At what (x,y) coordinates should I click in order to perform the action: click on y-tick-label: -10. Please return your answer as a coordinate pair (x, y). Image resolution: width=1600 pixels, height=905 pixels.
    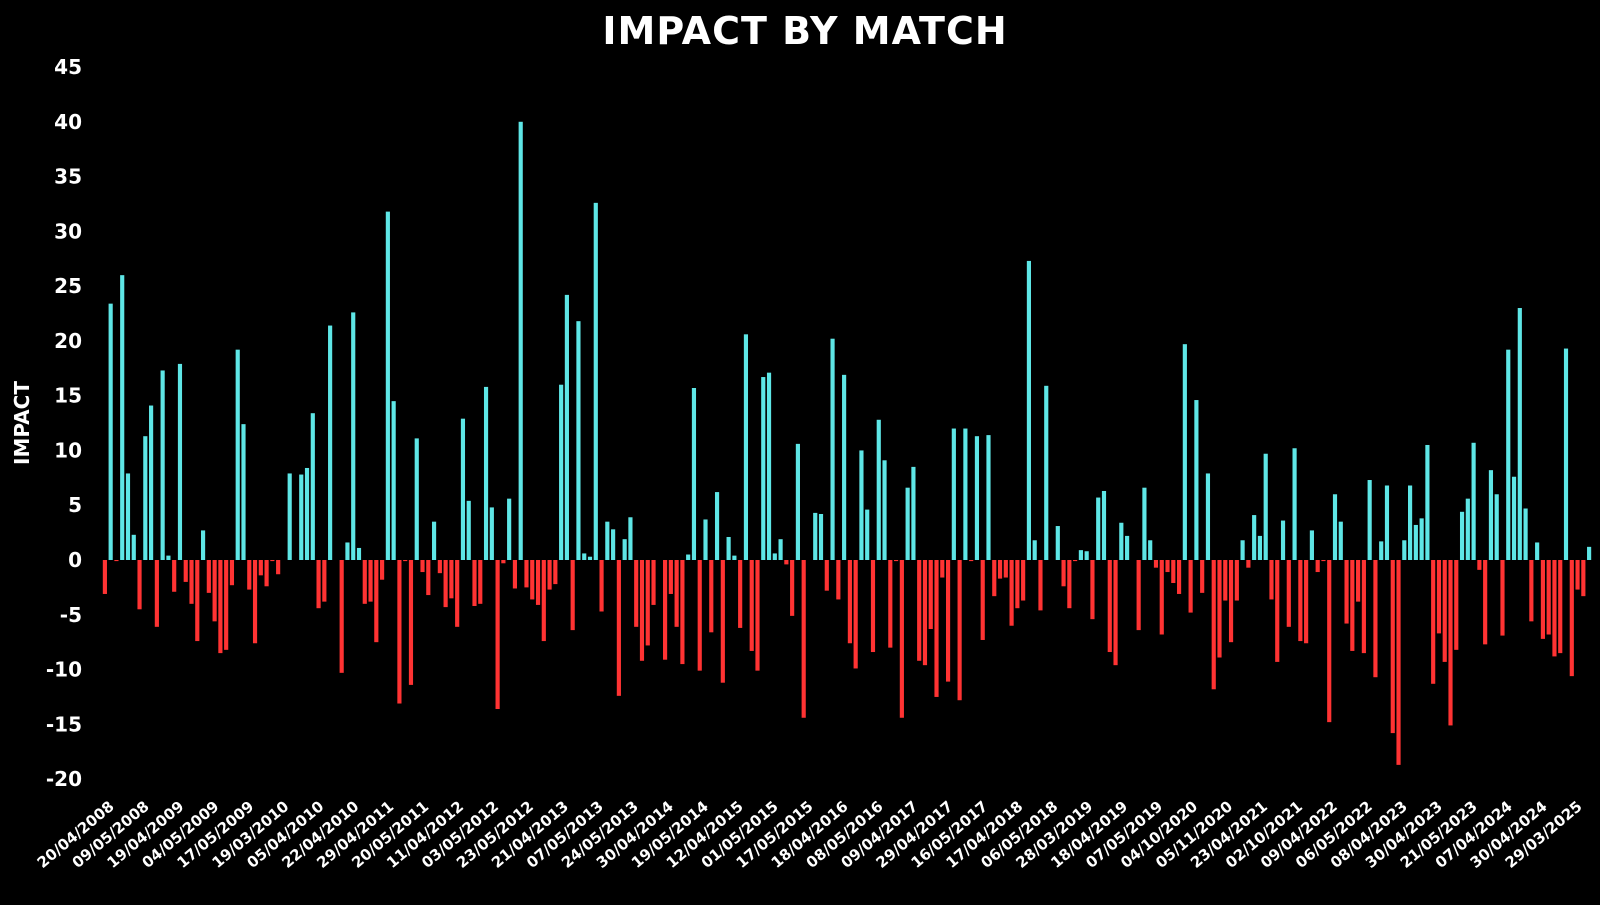
    Looking at the image, I should click on (64, 670).